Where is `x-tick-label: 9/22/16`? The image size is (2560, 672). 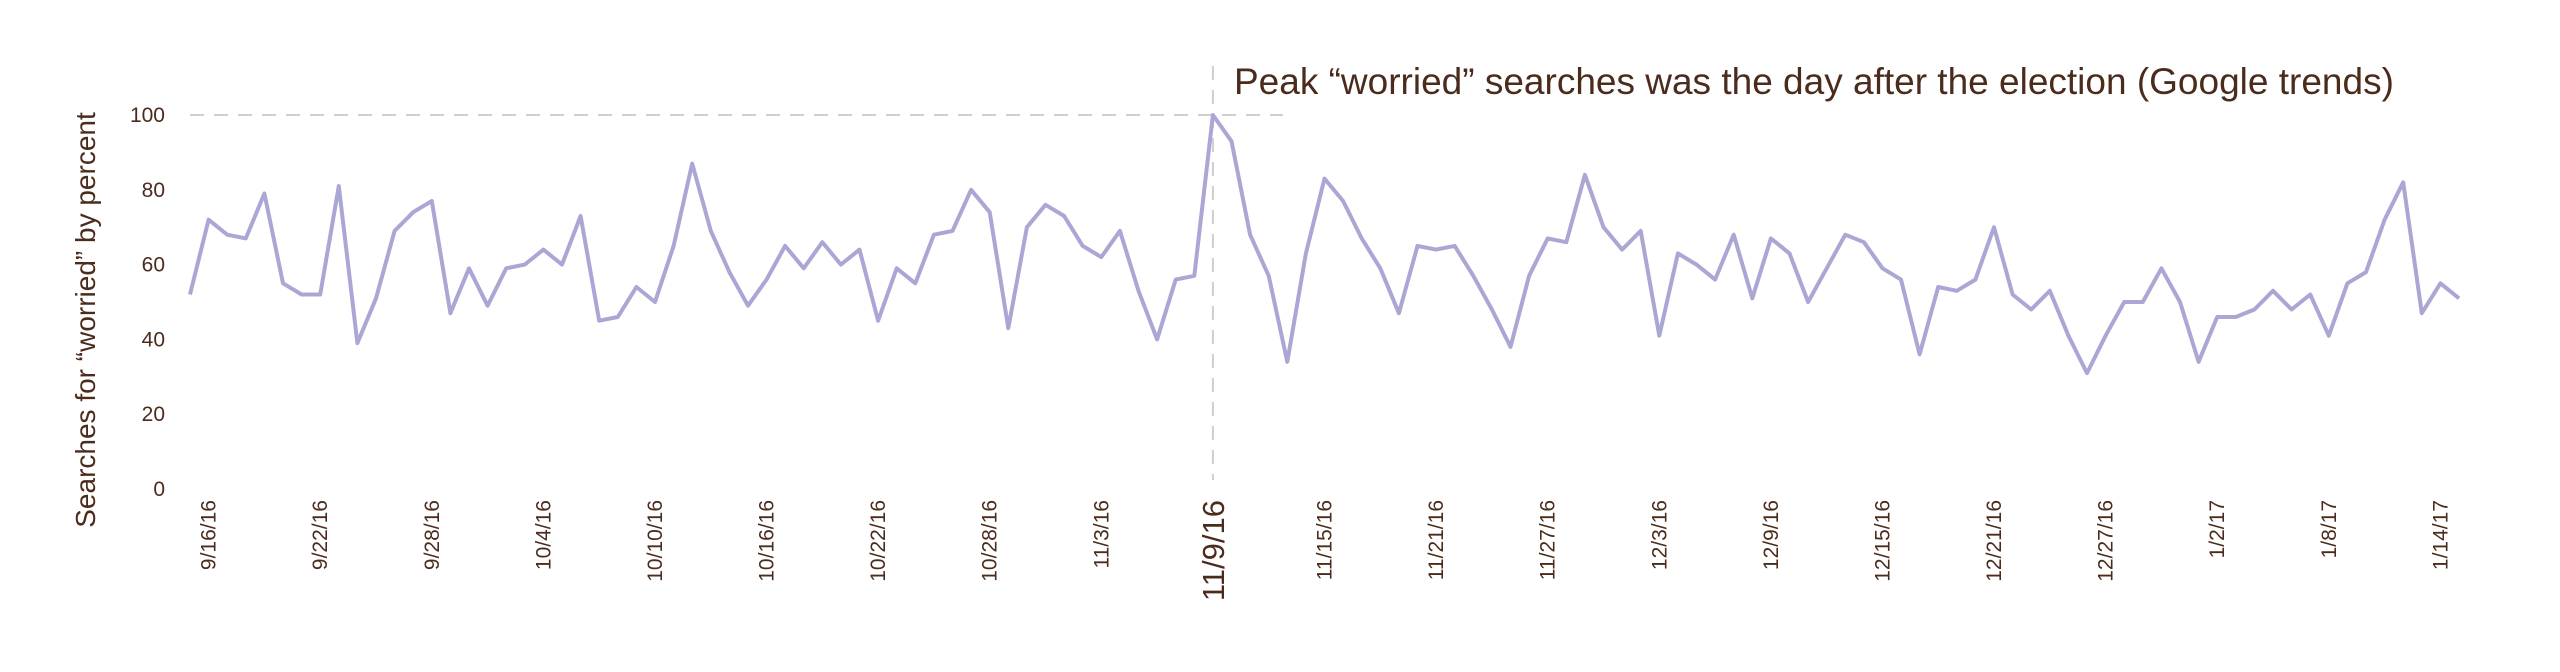 x-tick-label: 9/22/16 is located at coordinates (320, 535).